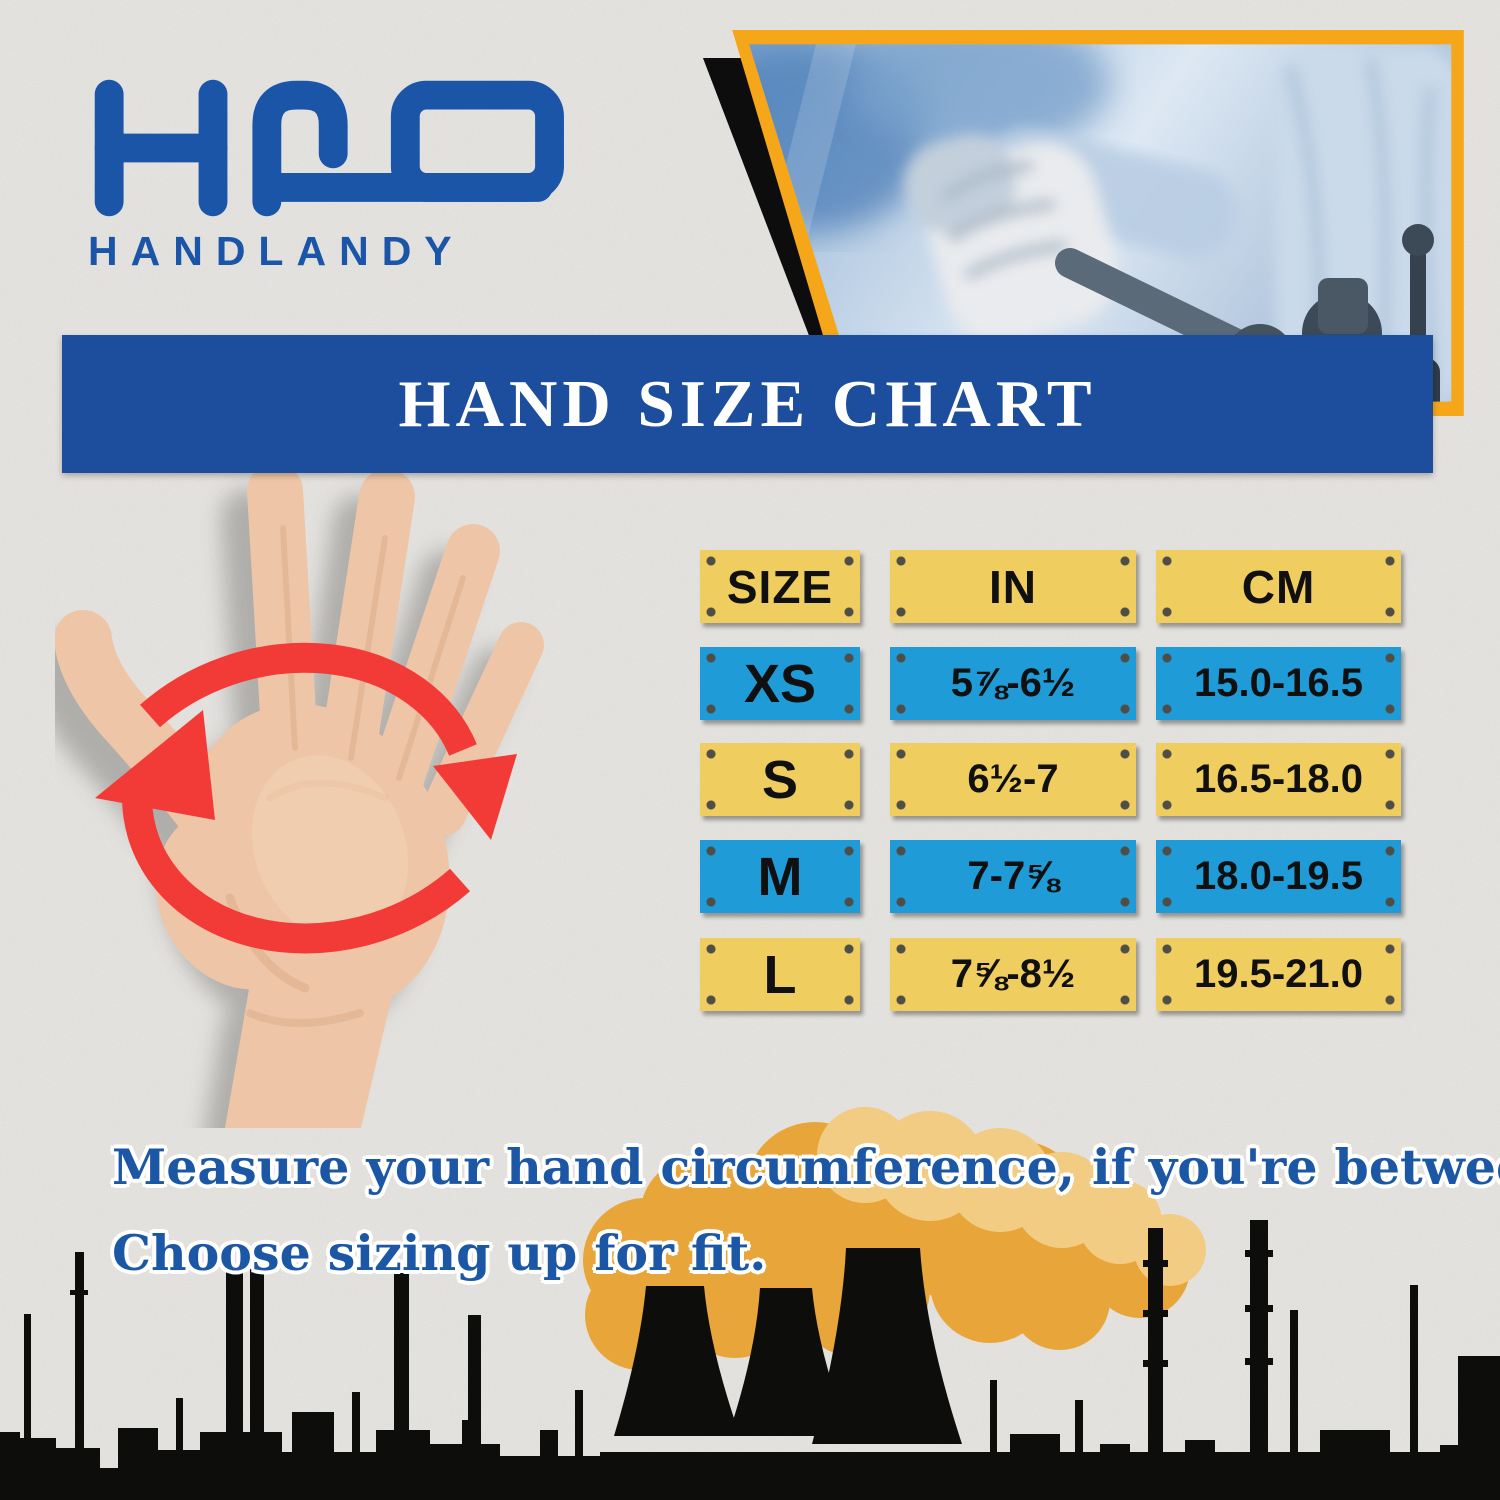 The image size is (1500, 1500). What do you see at coordinates (1013, 586) in the screenshot?
I see `size-table-header-in: IN` at bounding box center [1013, 586].